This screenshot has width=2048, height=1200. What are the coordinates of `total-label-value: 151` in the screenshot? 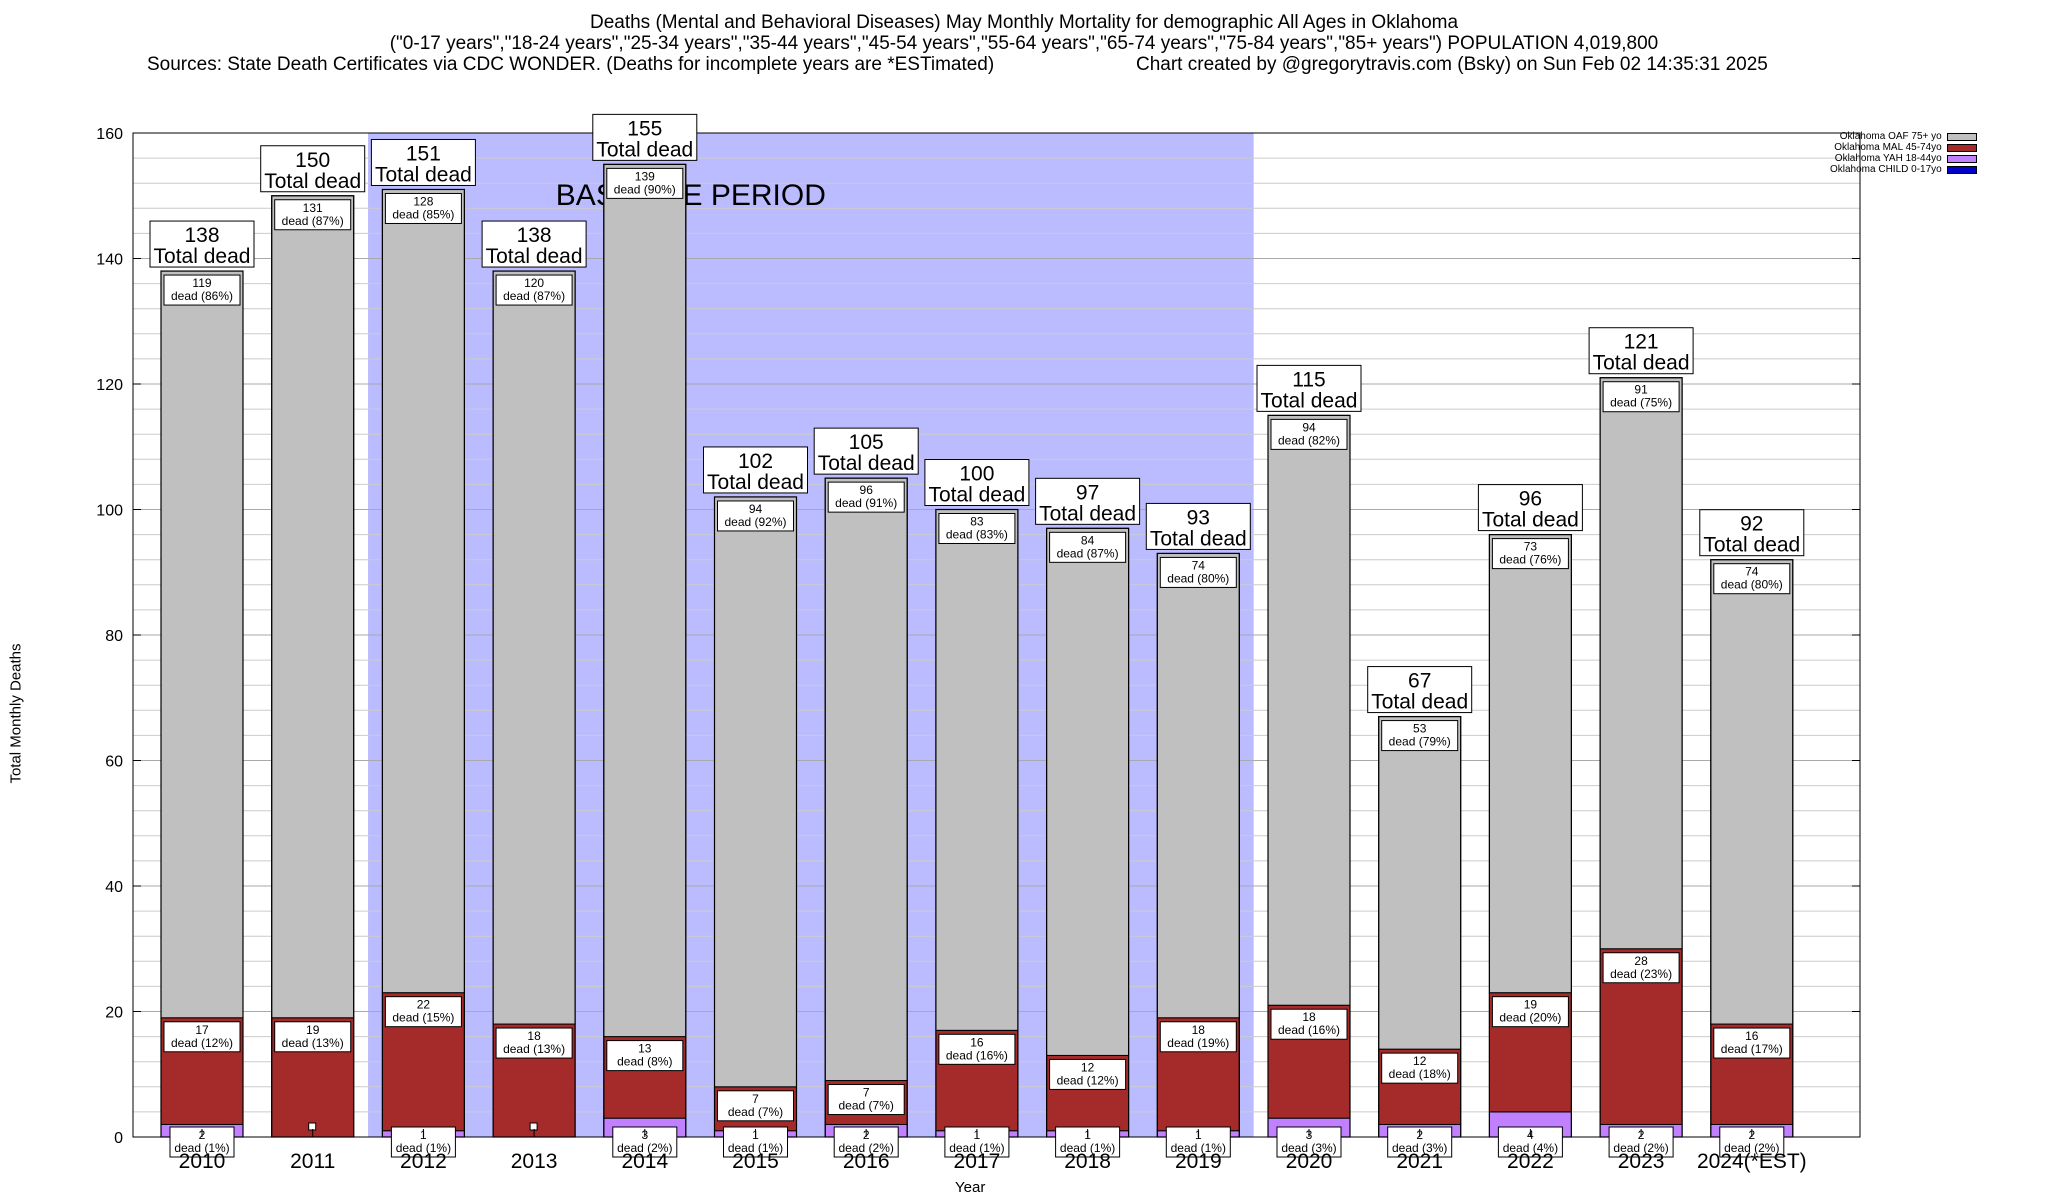 It's located at (423, 153).